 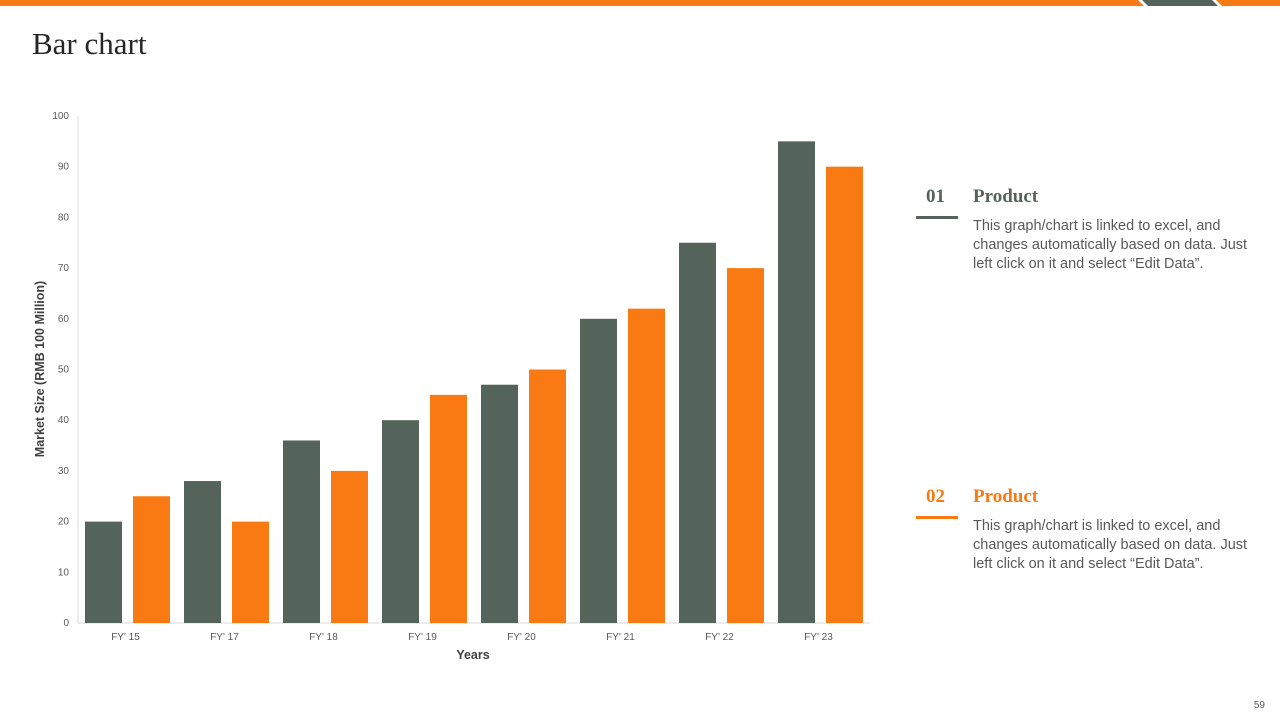 What do you see at coordinates (64, 217) in the screenshot?
I see `y-tick-label: 80` at bounding box center [64, 217].